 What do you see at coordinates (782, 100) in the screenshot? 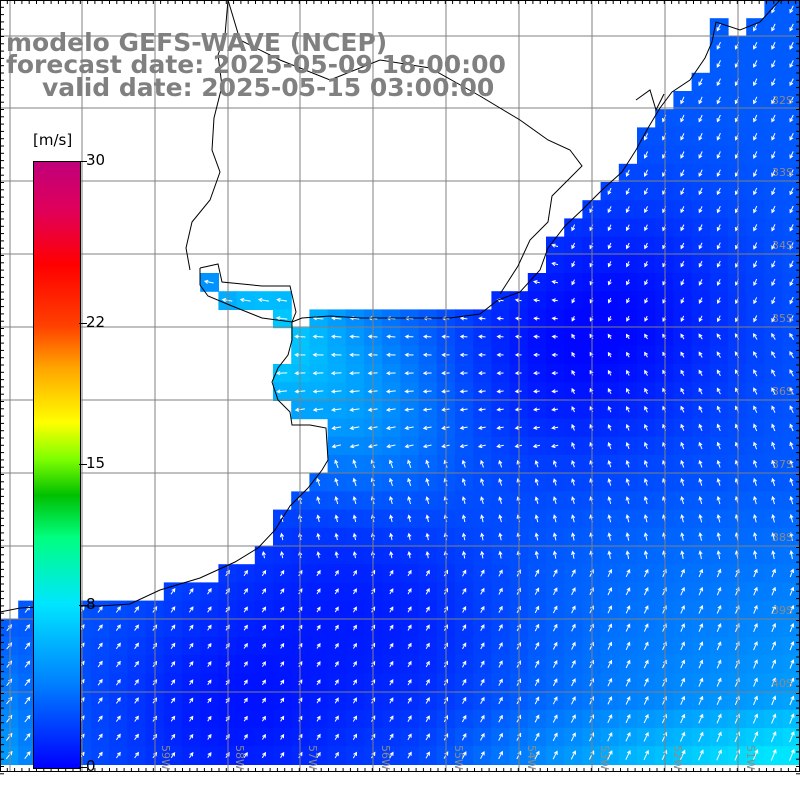
I see `latitude-label: 32S` at bounding box center [782, 100].